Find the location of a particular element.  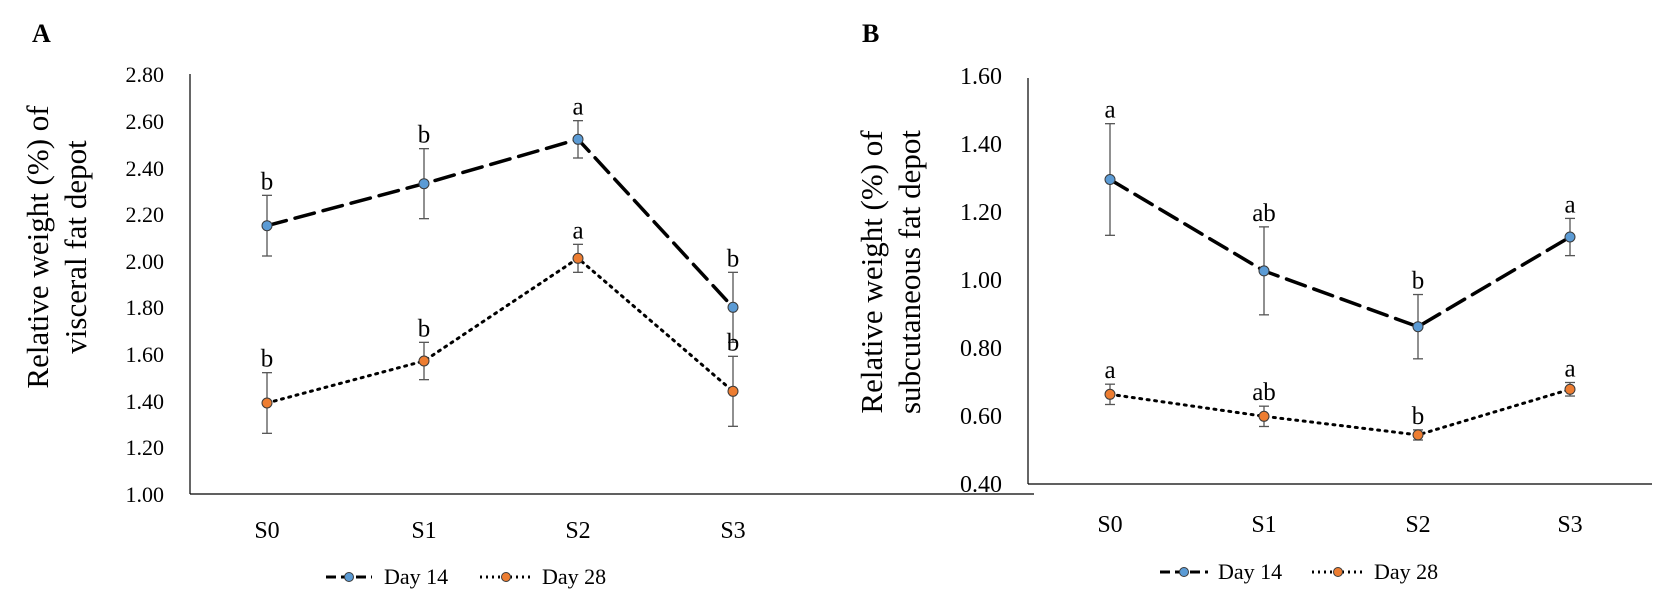

panel-a-point-day14-s2 is located at coordinates (578, 139).